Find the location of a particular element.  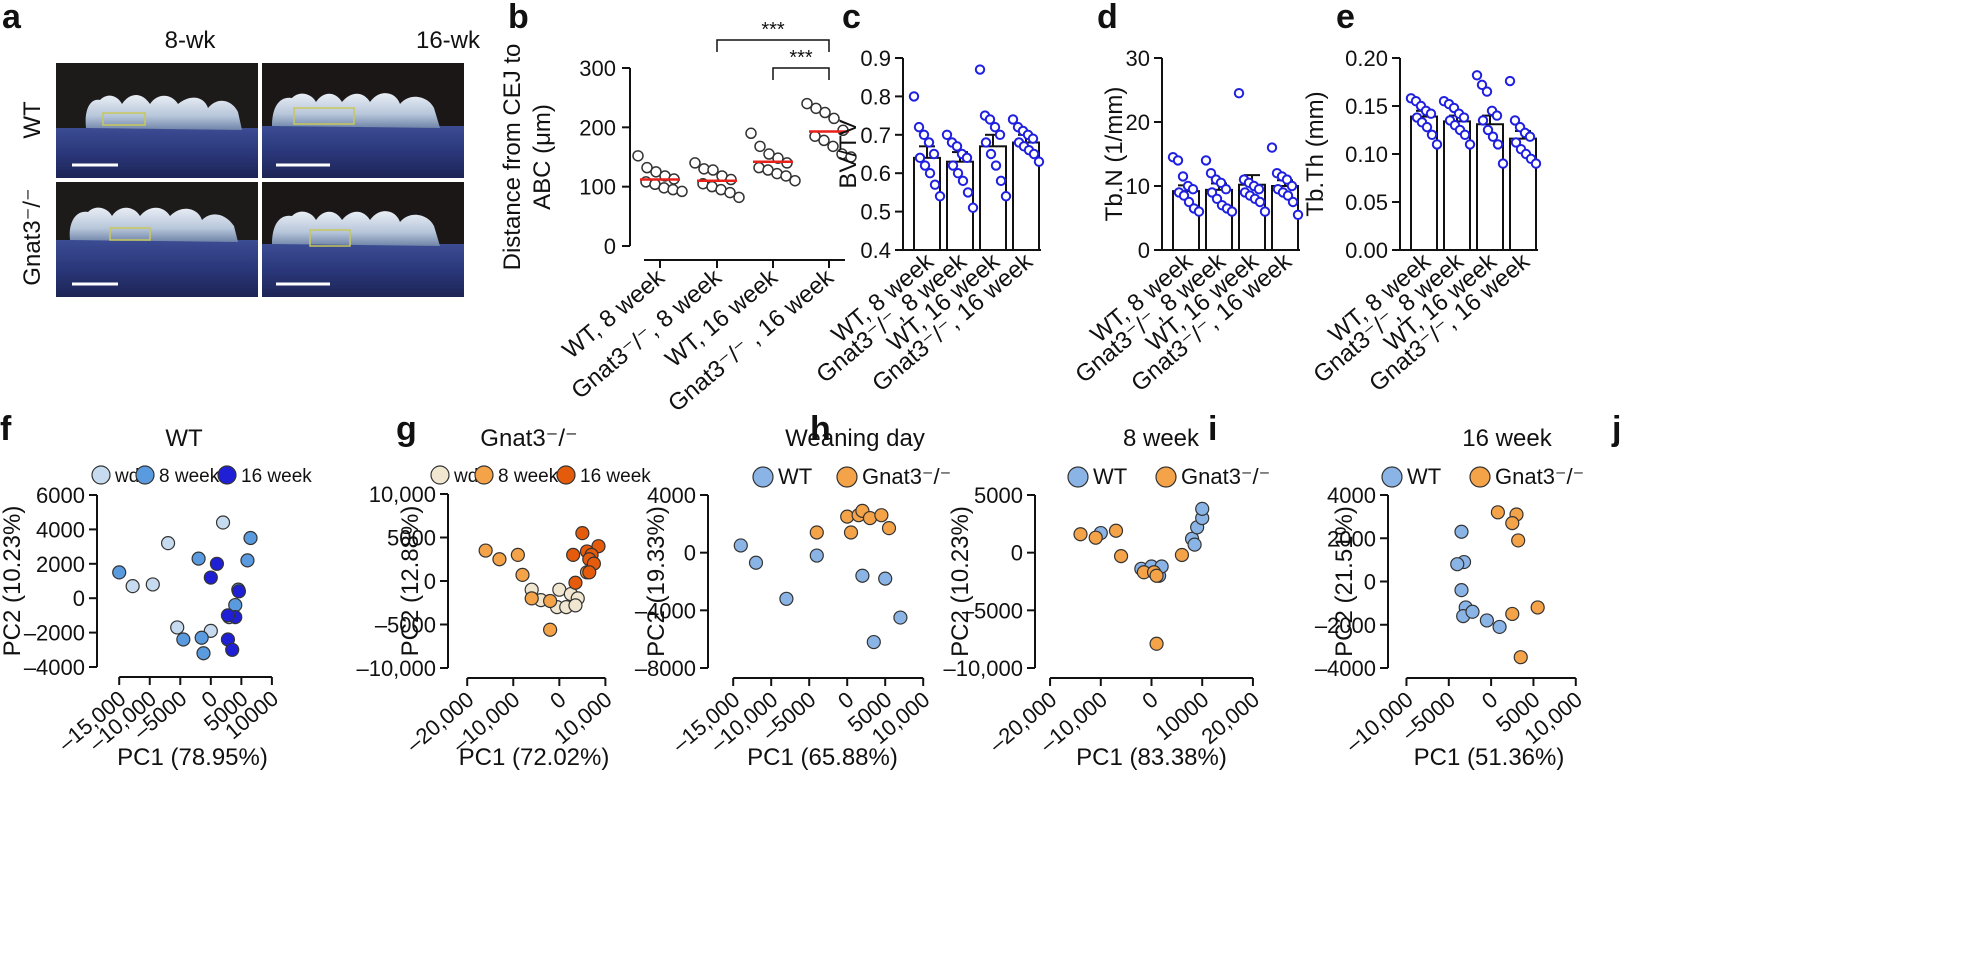

b-significance-bracket is located at coordinates (801, 73).